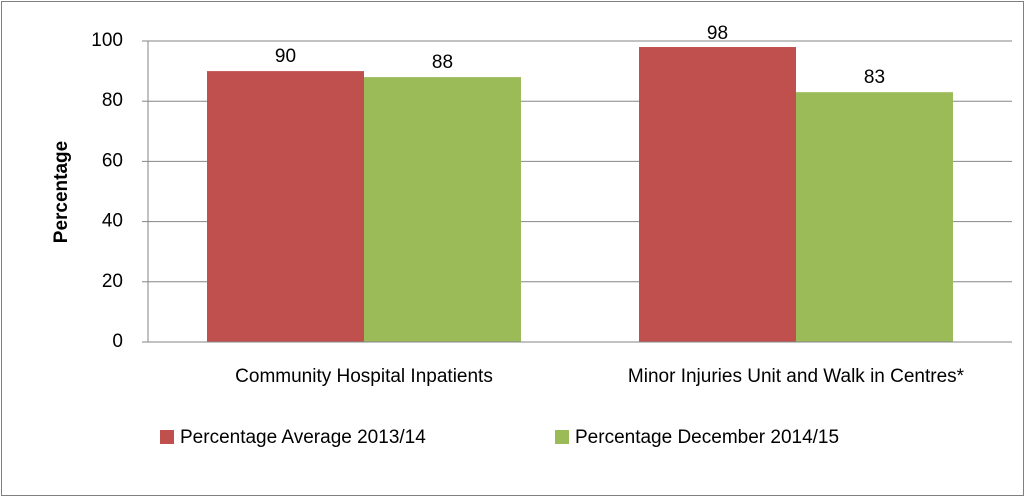  What do you see at coordinates (107, 40) in the screenshot?
I see `y-tick-label: 100` at bounding box center [107, 40].